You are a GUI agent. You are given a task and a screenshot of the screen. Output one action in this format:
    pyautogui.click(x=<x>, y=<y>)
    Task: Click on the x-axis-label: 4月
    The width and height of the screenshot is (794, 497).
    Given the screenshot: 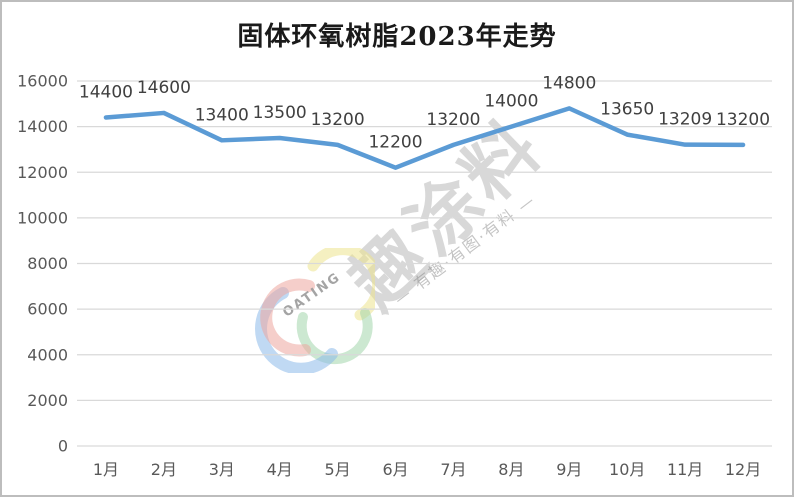 What is the action you would take?
    pyautogui.click(x=280, y=469)
    